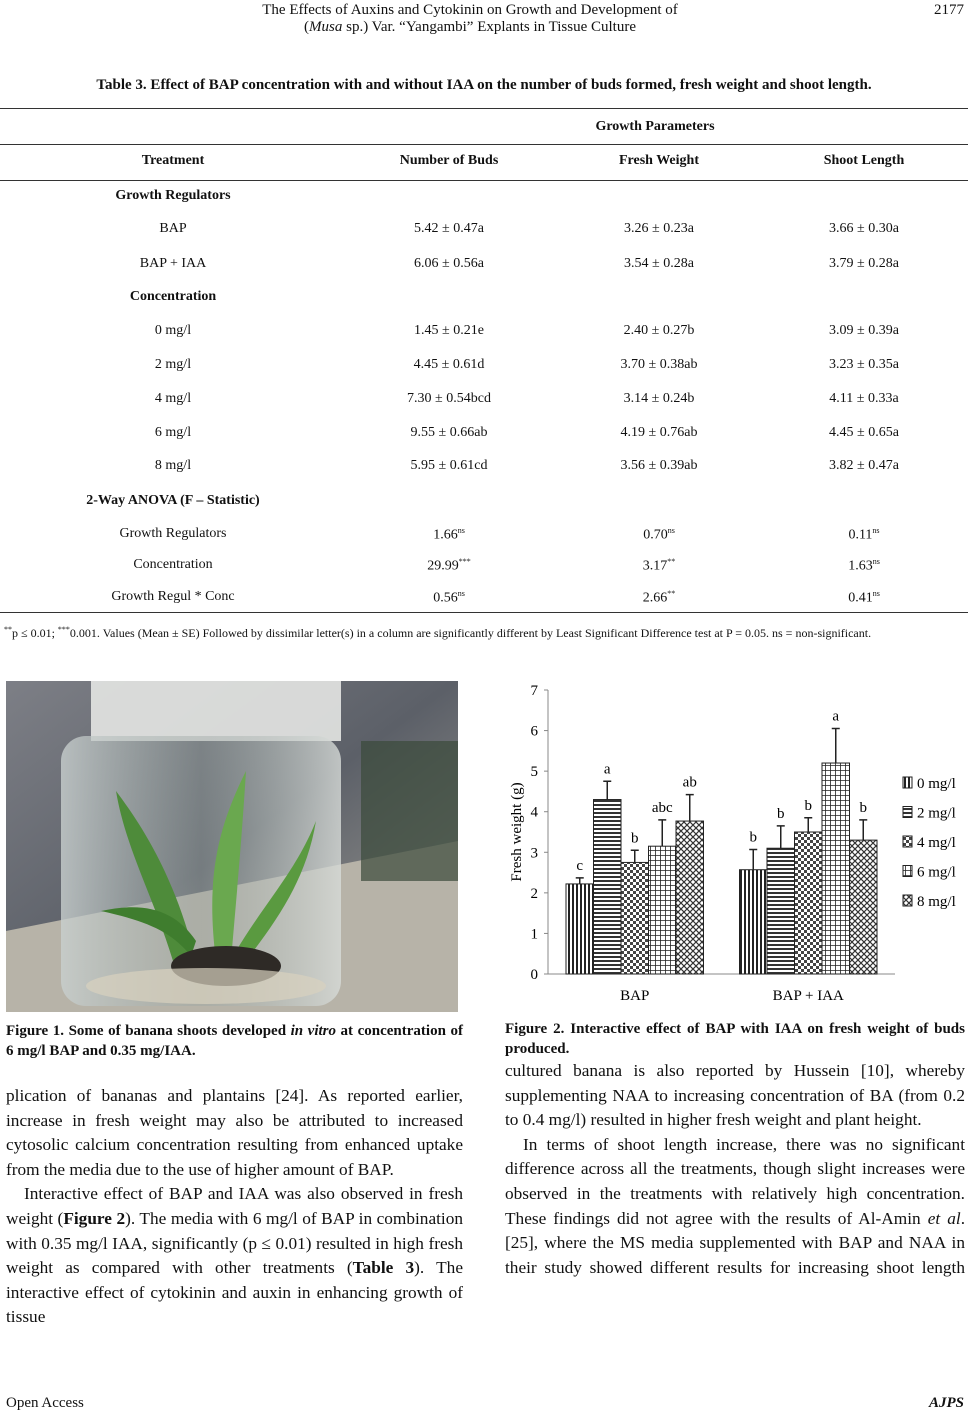  What do you see at coordinates (449, 364) in the screenshot?
I see `table-cell: 4.45 ± 0.61d` at bounding box center [449, 364].